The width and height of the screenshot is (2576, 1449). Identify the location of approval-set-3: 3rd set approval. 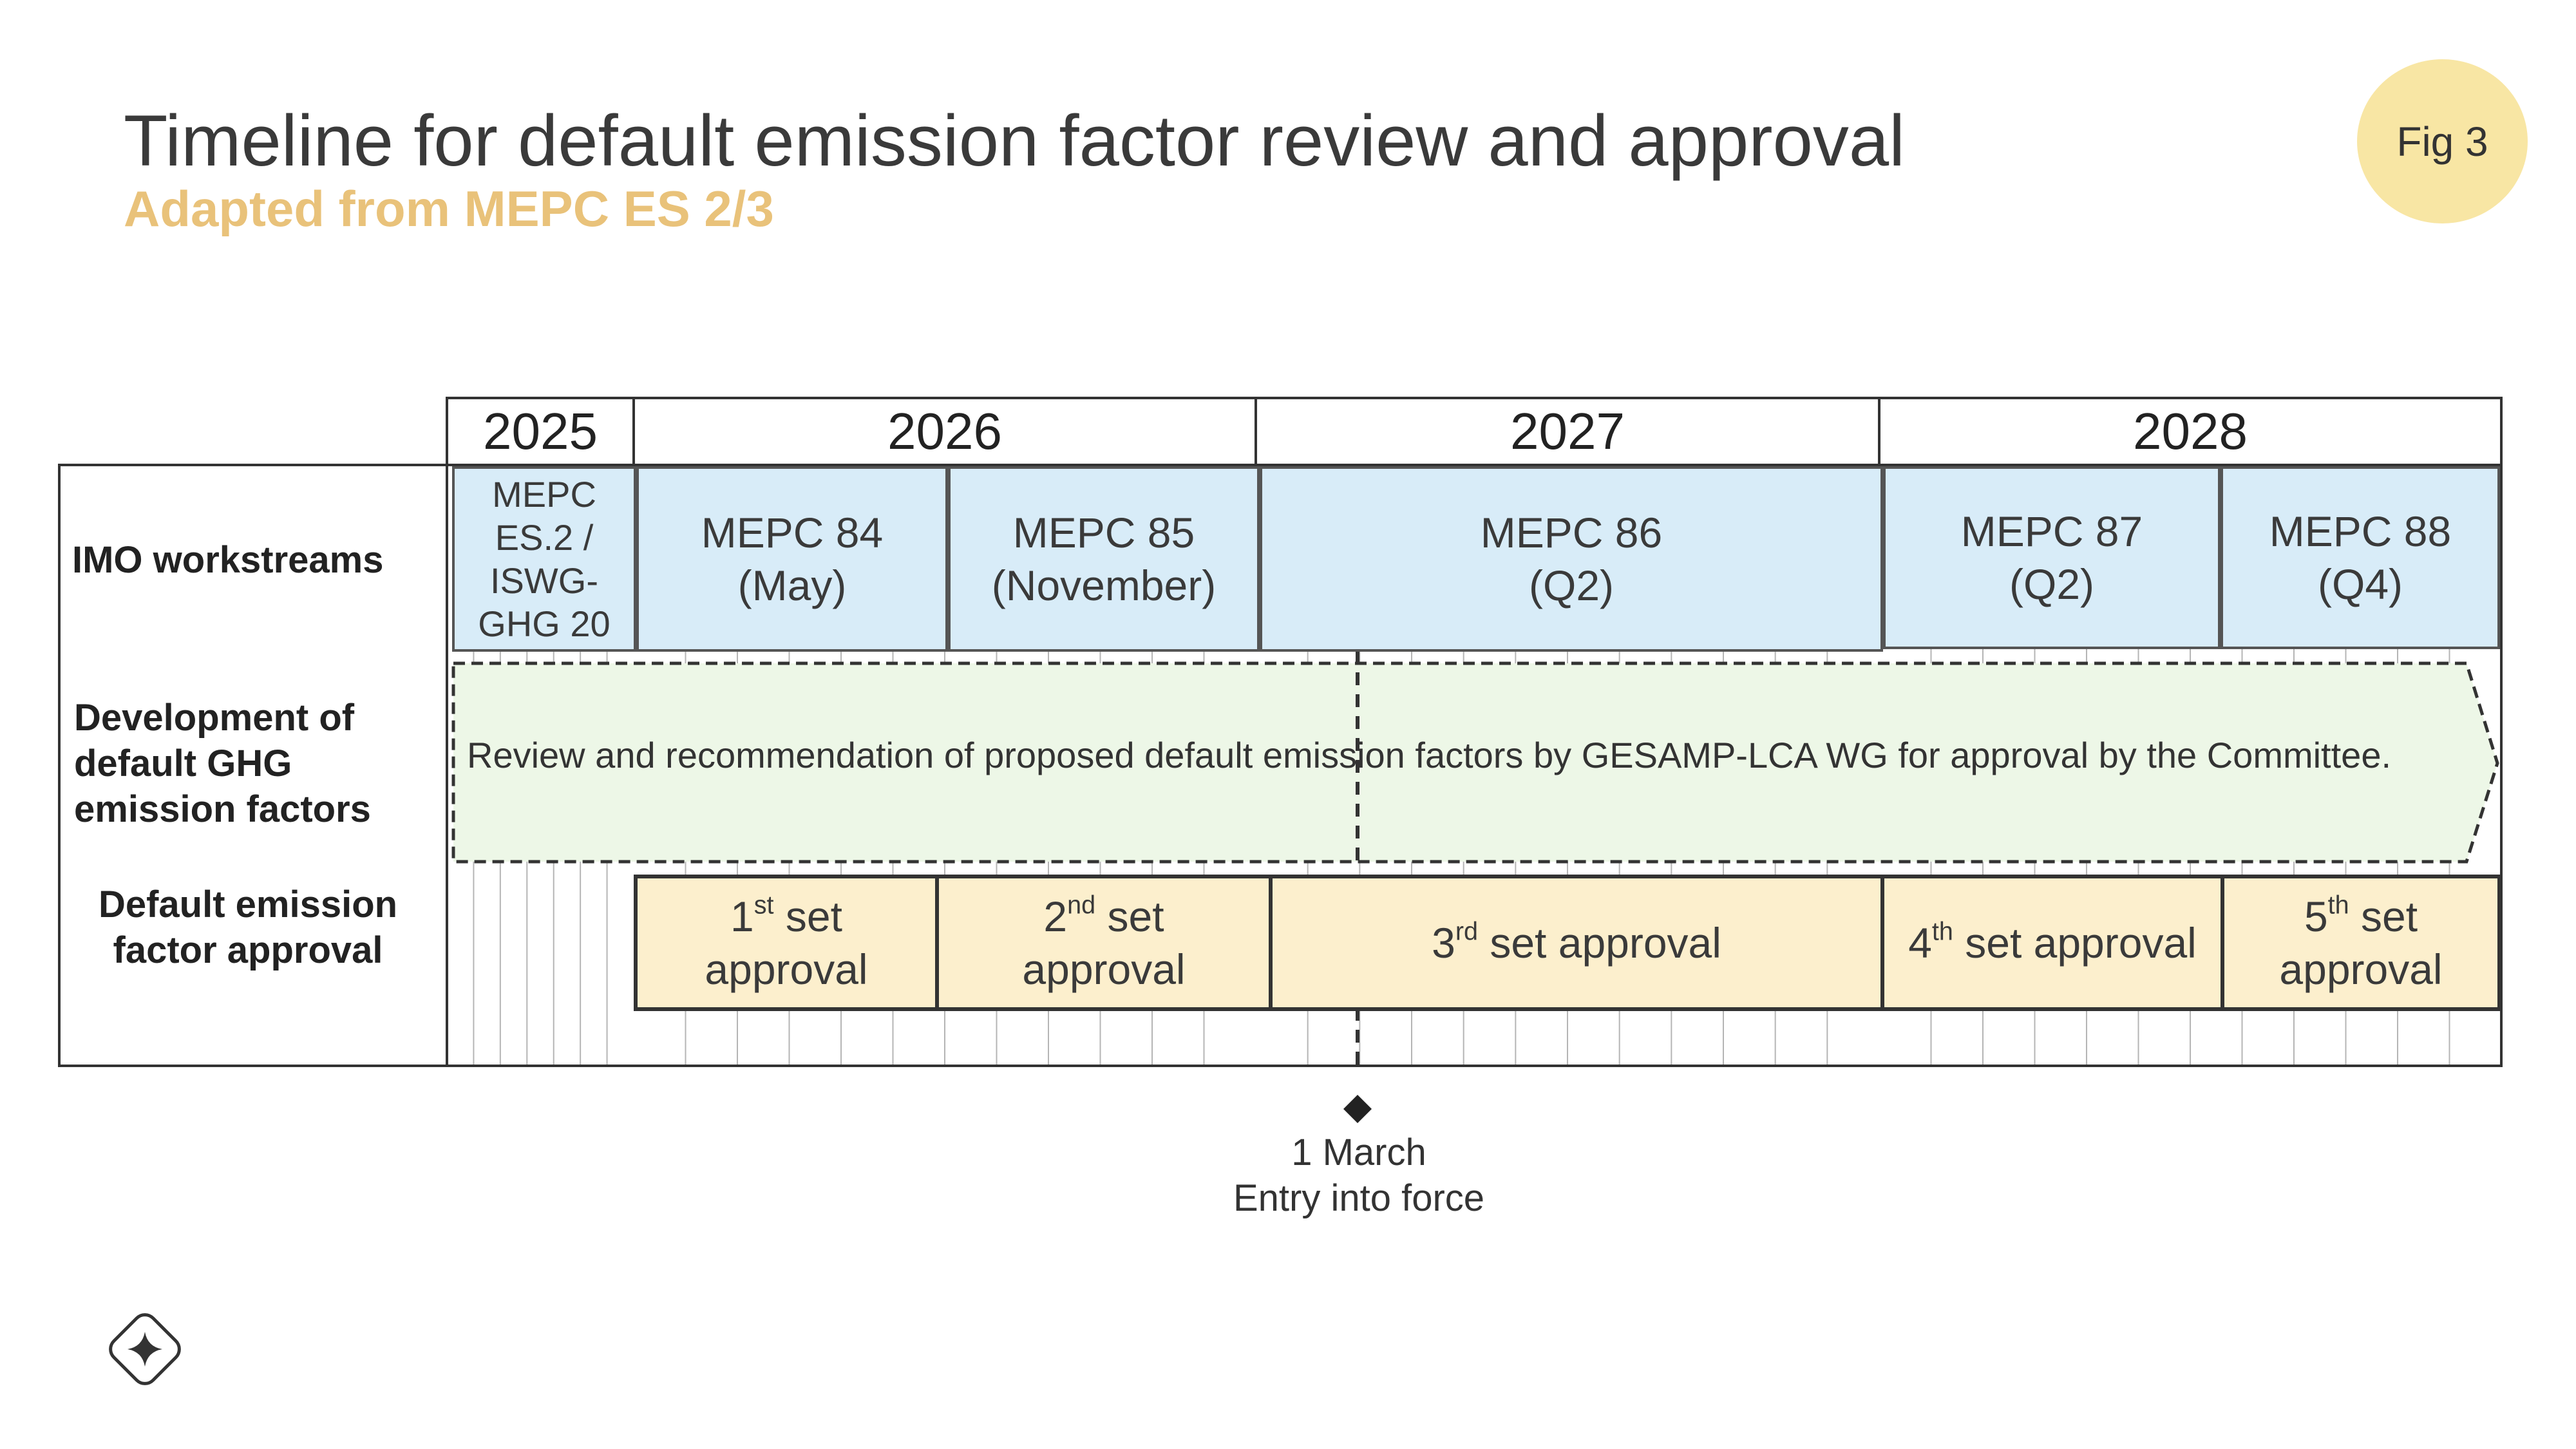
(1576, 943).